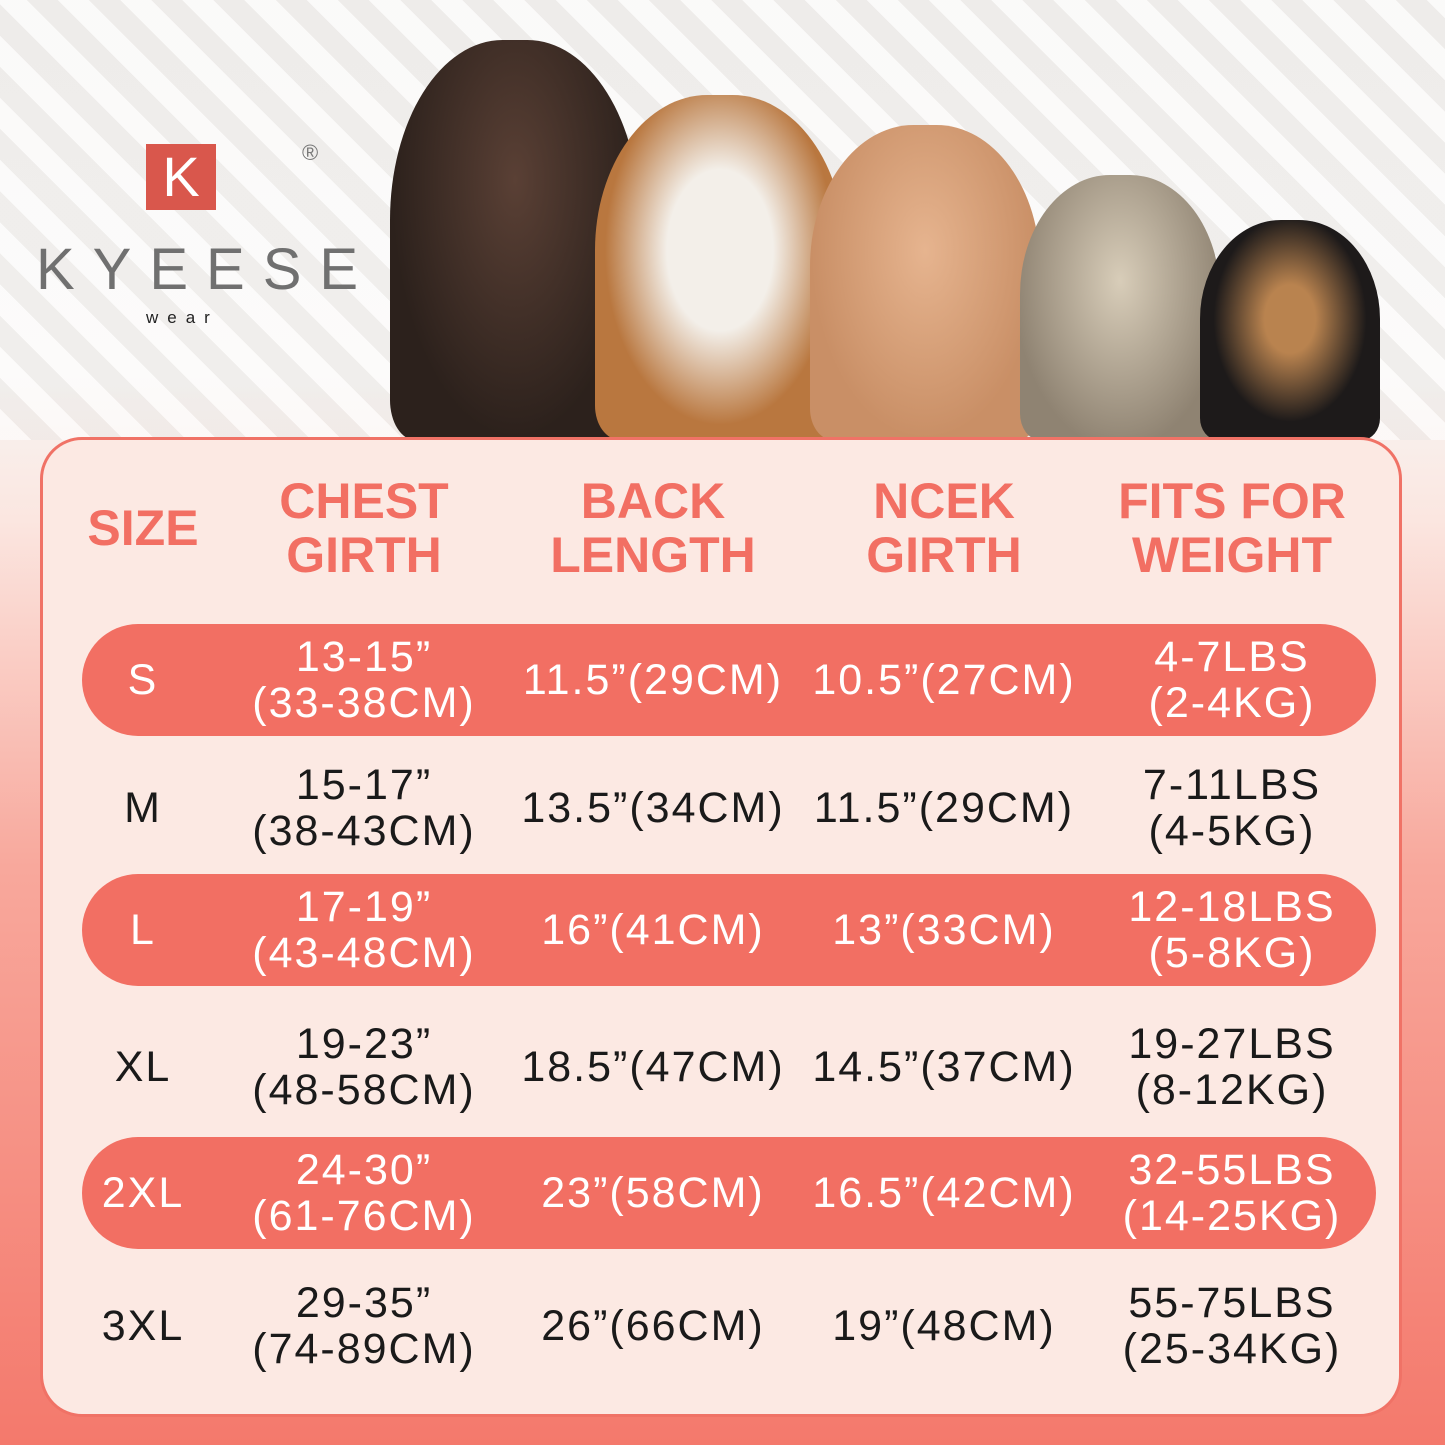  I want to click on cell-back: 13.5”(34CM), so click(653, 808).